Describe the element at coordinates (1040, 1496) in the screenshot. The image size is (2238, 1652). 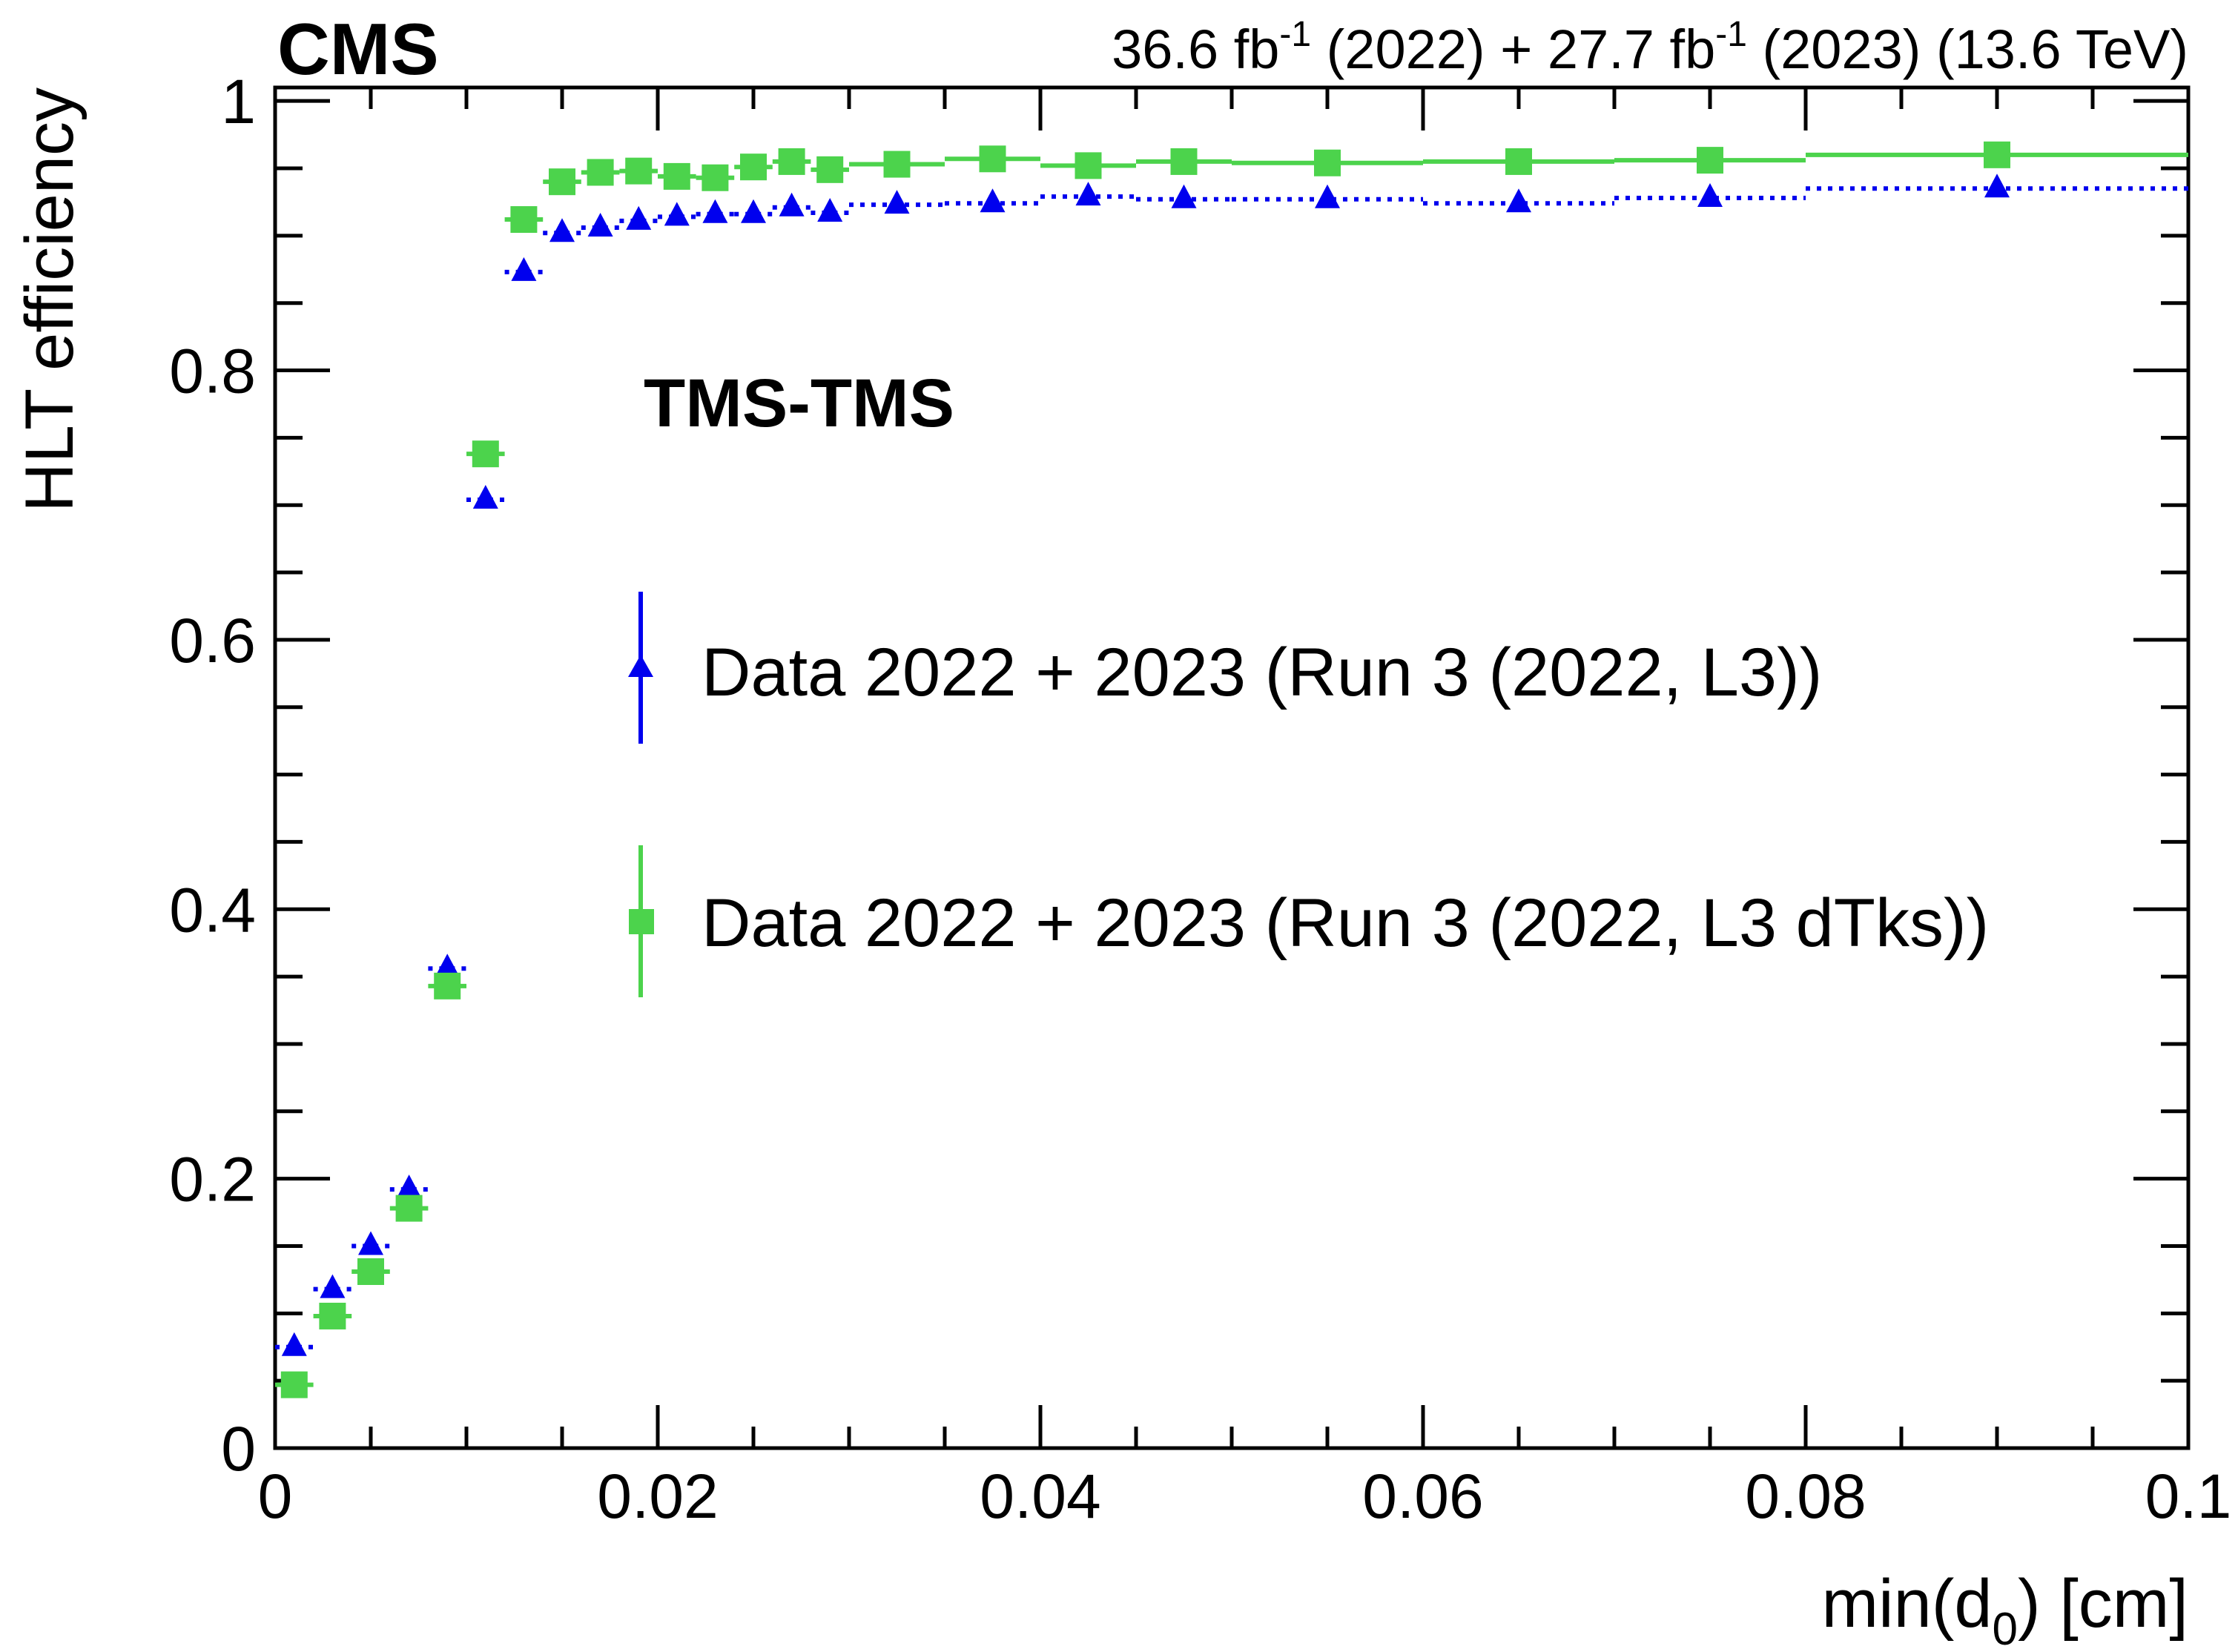
I see `x-tick-label: 0.04` at that location.